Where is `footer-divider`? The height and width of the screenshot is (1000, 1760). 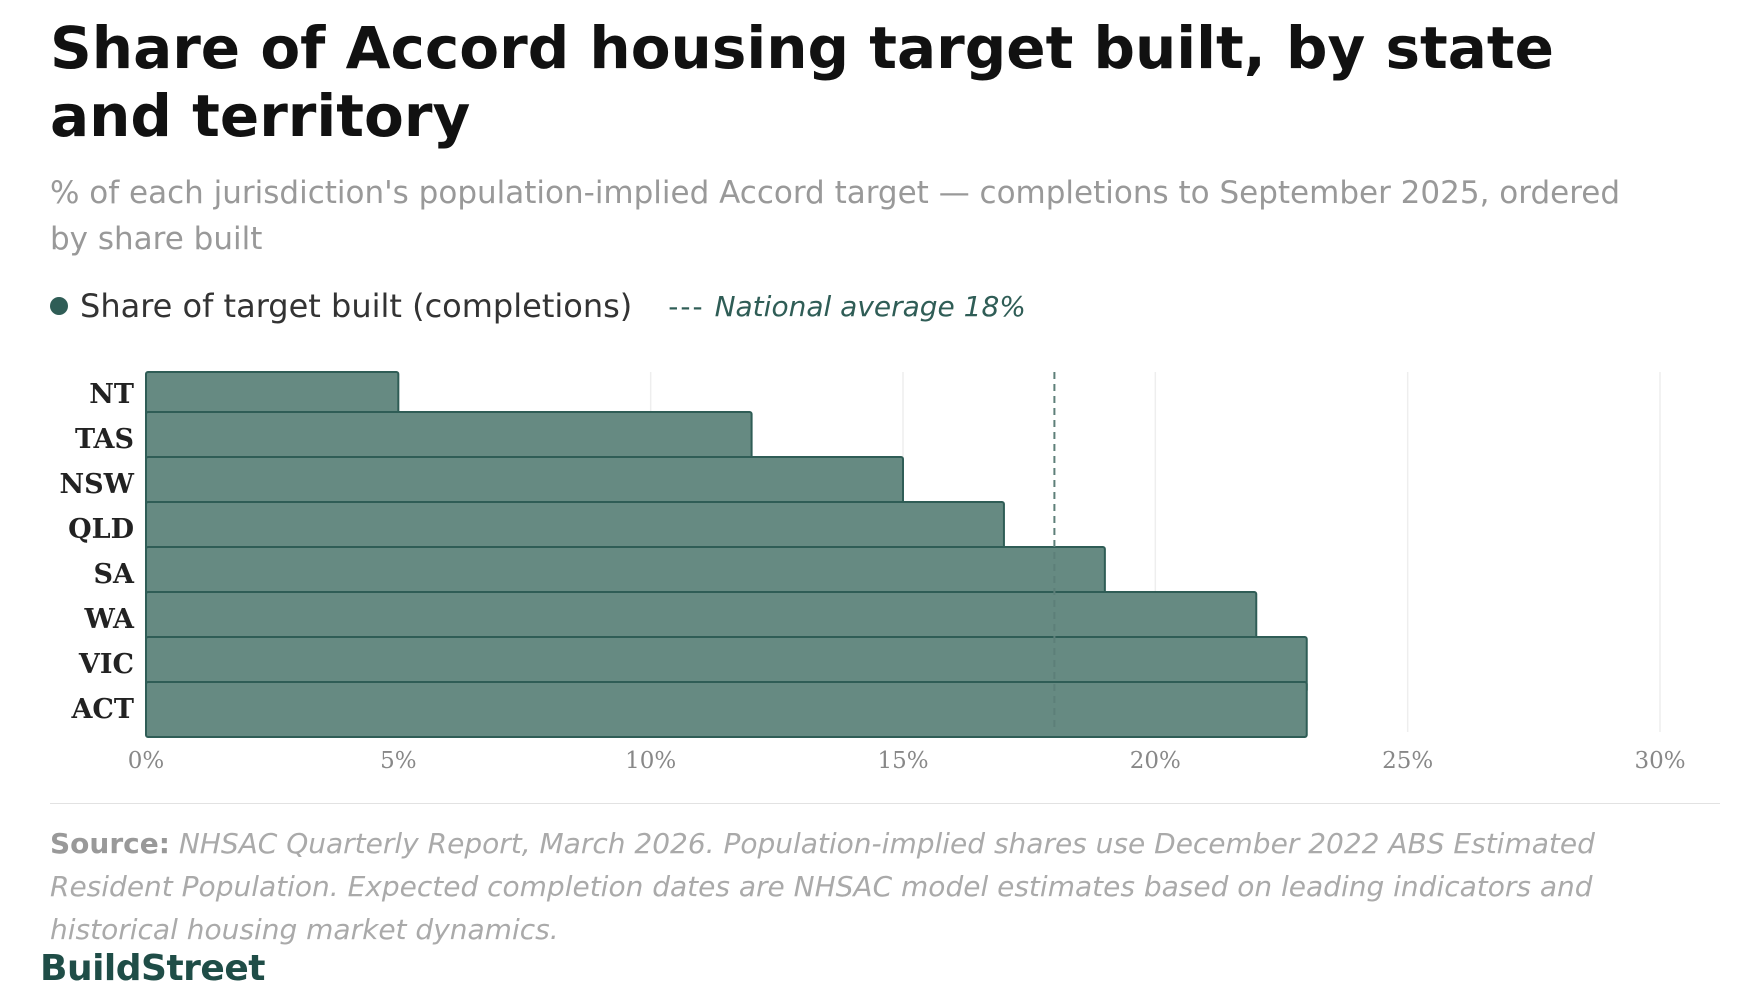 footer-divider is located at coordinates (885, 803).